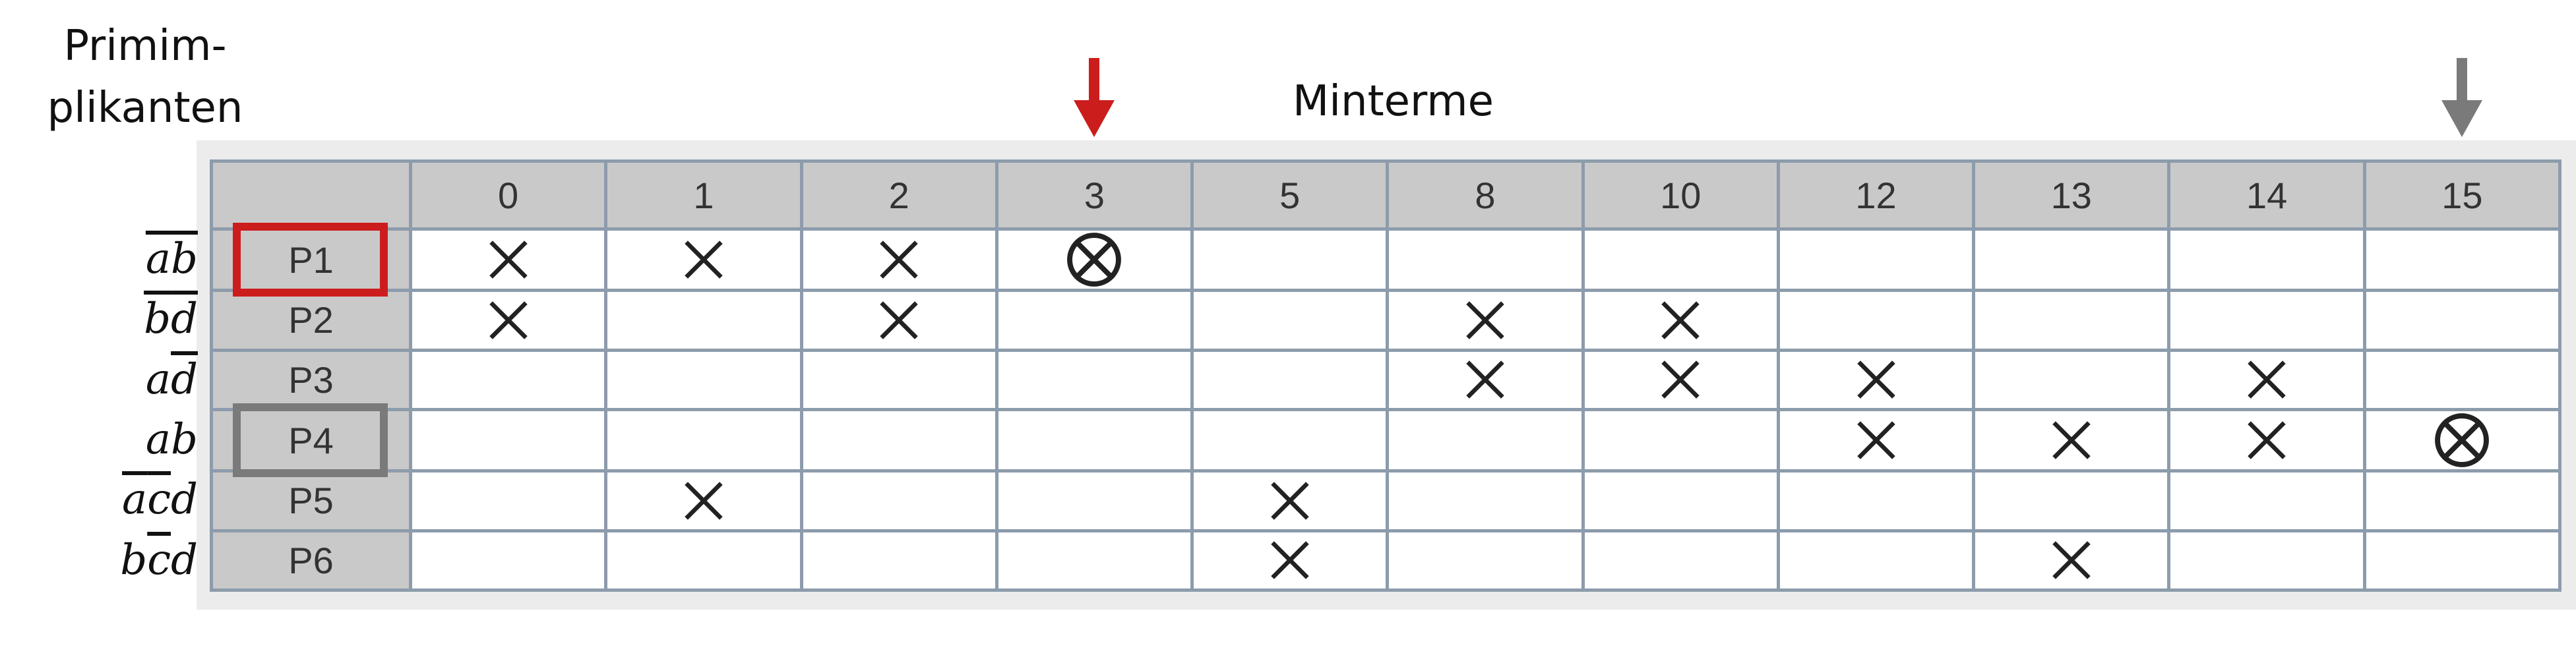 The width and height of the screenshot is (2576, 659). I want to click on minterm-header: 12, so click(1876, 195).